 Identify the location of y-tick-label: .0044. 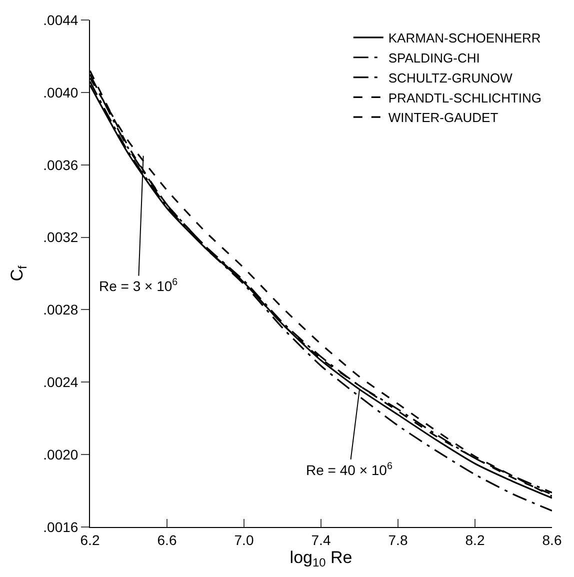
(60, 20).